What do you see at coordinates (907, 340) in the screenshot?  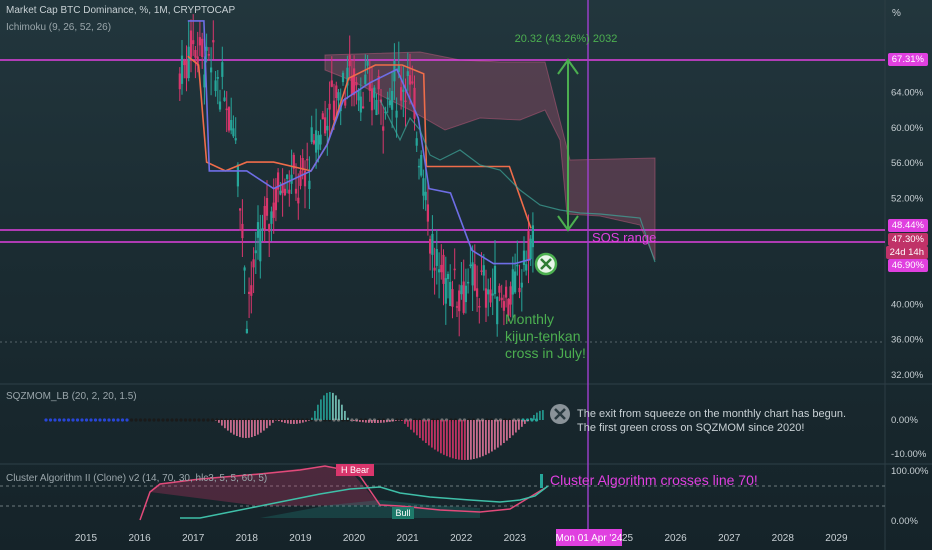 I see `y-tick-label: 36.00%` at bounding box center [907, 340].